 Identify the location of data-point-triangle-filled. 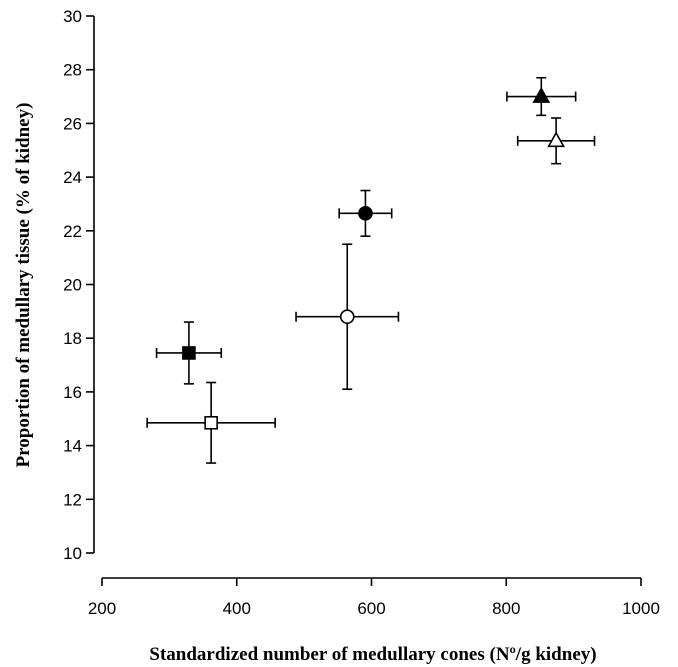
(541, 96).